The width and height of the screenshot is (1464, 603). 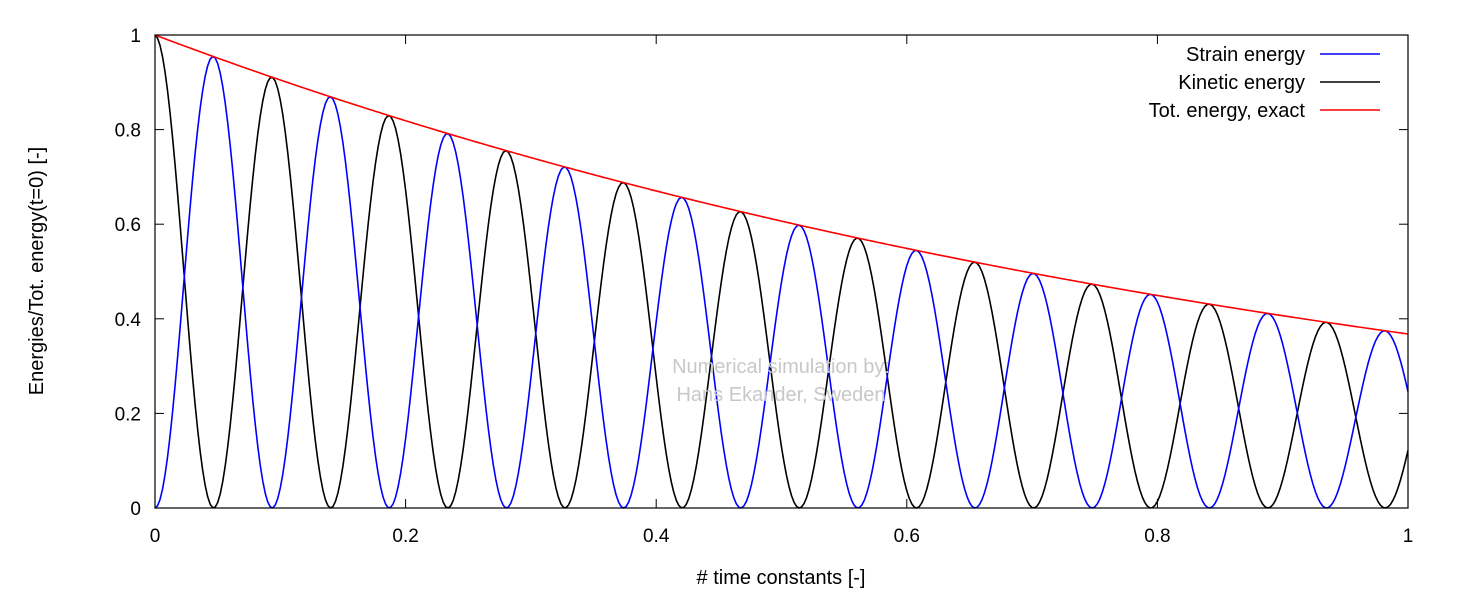 I want to click on legend-strain-energy-label: Strain energy, so click(x=1245, y=55).